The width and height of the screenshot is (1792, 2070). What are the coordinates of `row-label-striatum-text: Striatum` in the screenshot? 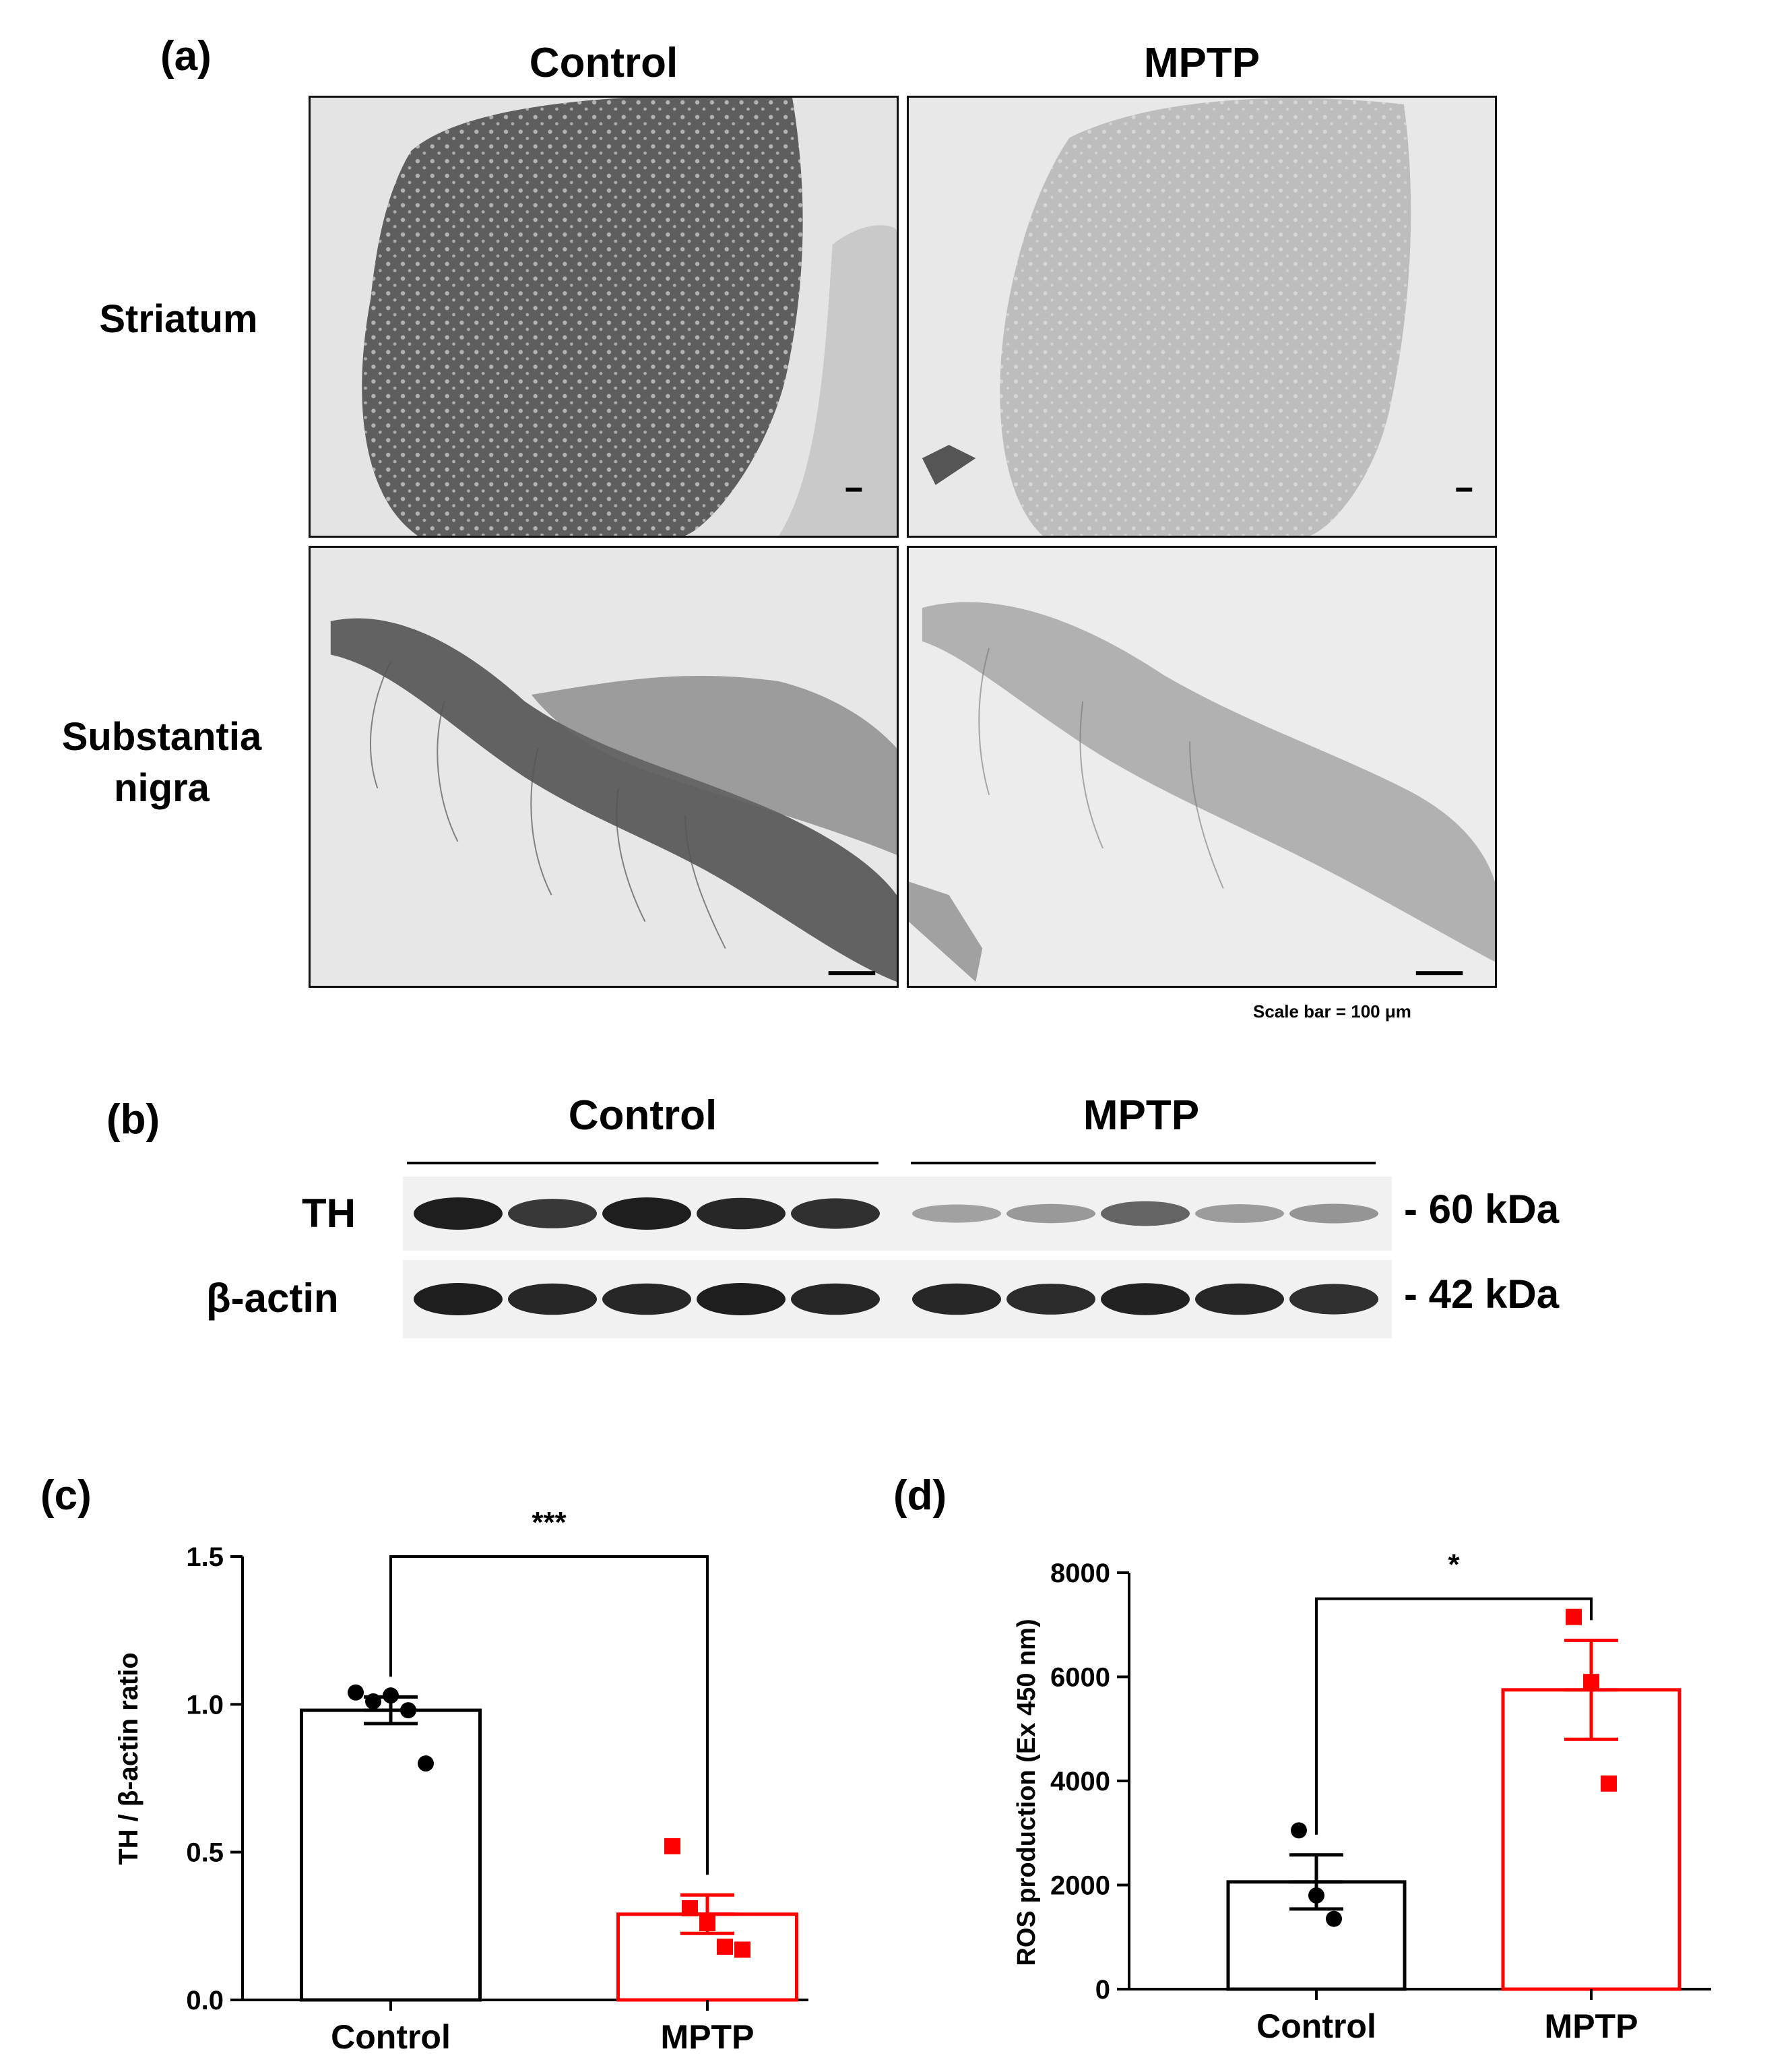 It's located at (178, 319).